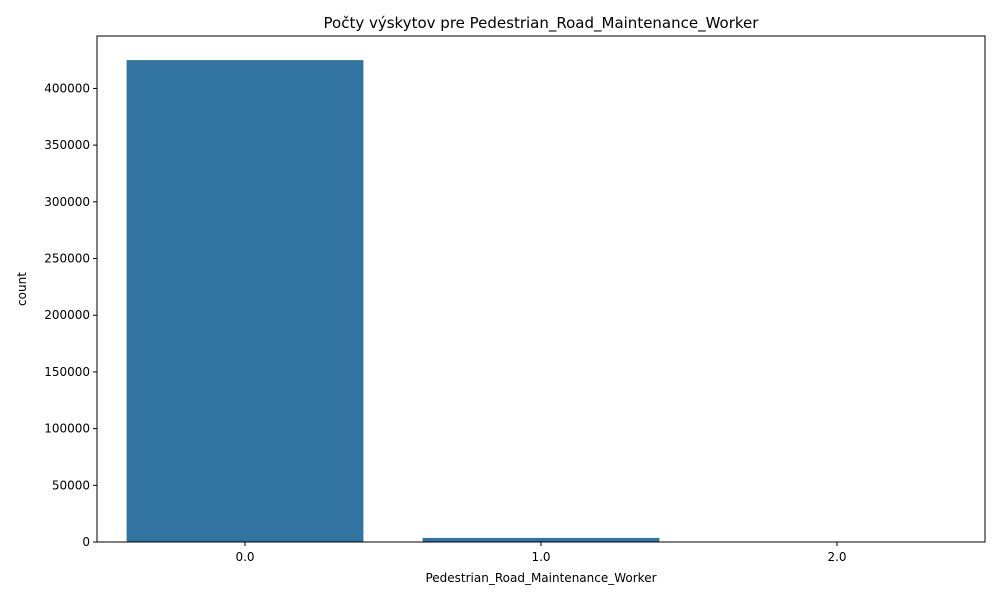 The height and width of the screenshot is (600, 1000). What do you see at coordinates (22, 289) in the screenshot?
I see `y-axis-label: count` at bounding box center [22, 289].